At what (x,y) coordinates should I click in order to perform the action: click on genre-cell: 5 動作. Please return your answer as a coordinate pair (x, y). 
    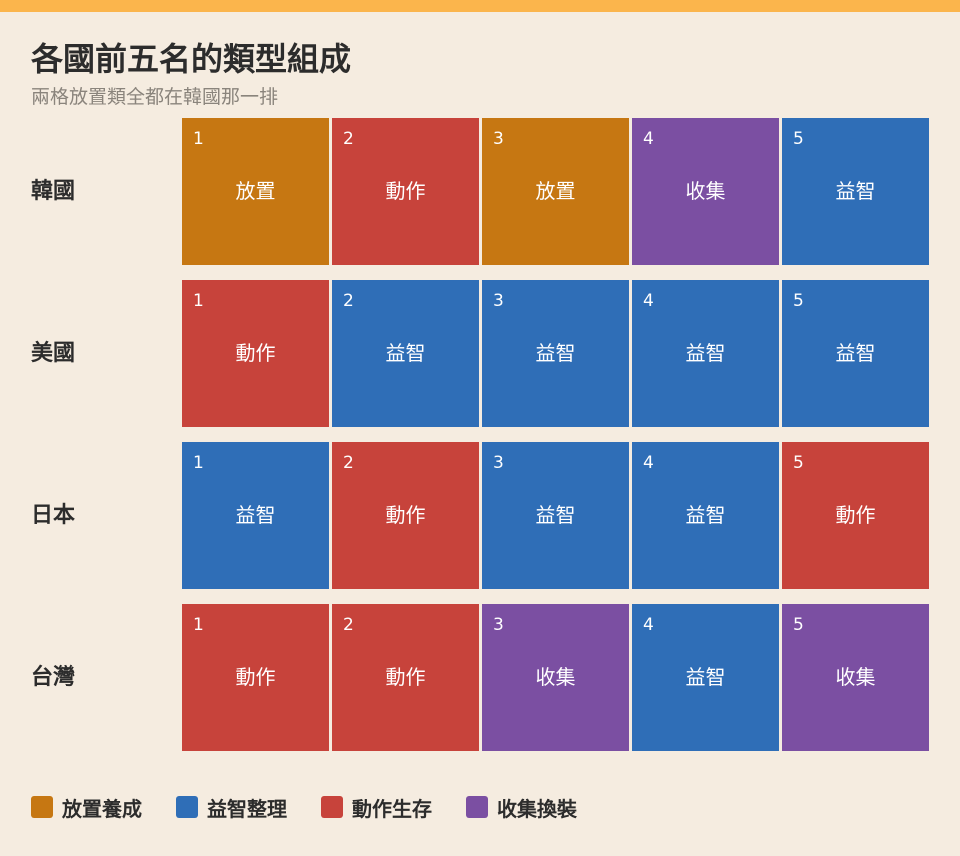
    Looking at the image, I should click on (855, 515).